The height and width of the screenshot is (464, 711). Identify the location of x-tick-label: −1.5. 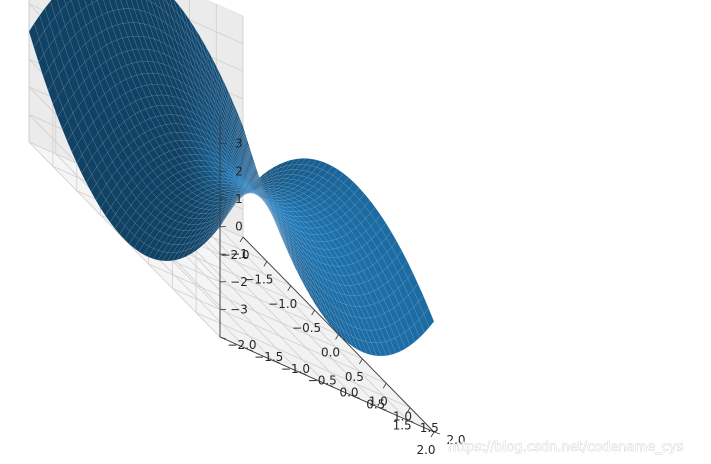
(258, 279).